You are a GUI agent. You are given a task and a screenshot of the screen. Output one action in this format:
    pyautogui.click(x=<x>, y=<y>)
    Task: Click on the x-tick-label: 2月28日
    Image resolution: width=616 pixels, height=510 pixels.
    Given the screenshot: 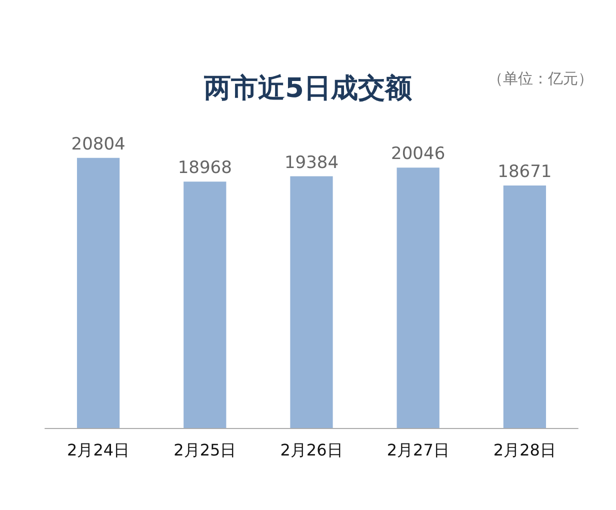 What is the action you would take?
    pyautogui.click(x=524, y=450)
    